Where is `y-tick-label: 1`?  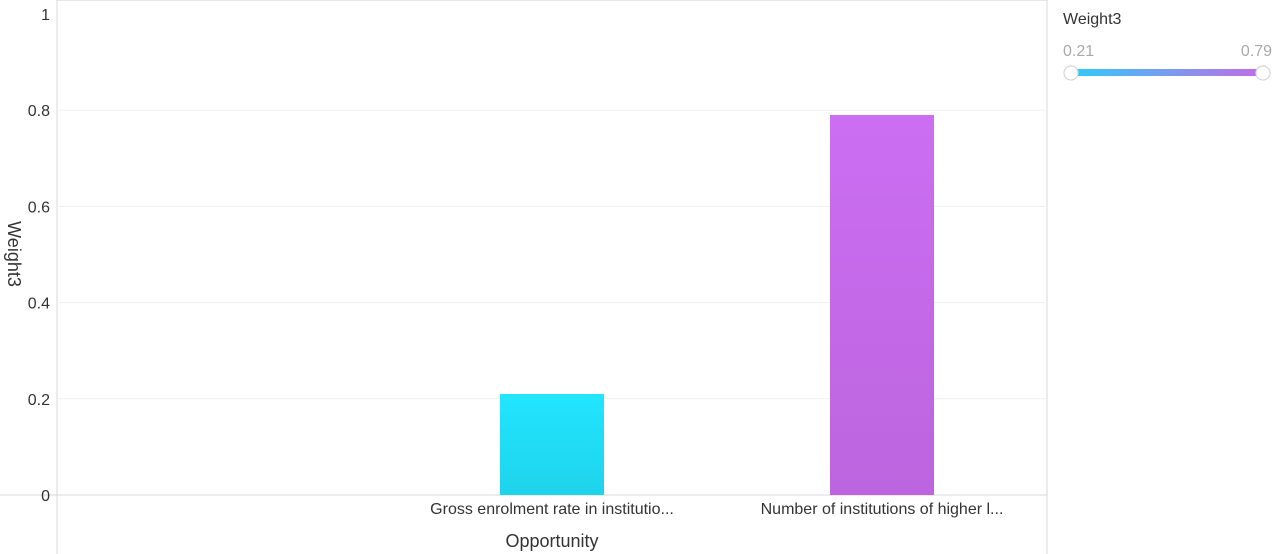 y-tick-label: 1 is located at coordinates (45, 15).